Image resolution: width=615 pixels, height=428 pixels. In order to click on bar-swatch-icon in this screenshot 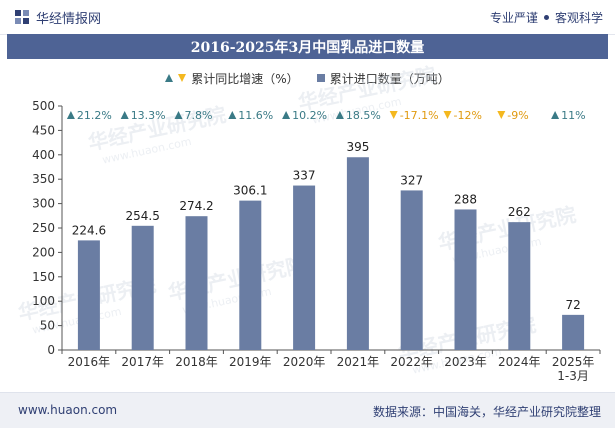, I will do `click(320, 78)`.